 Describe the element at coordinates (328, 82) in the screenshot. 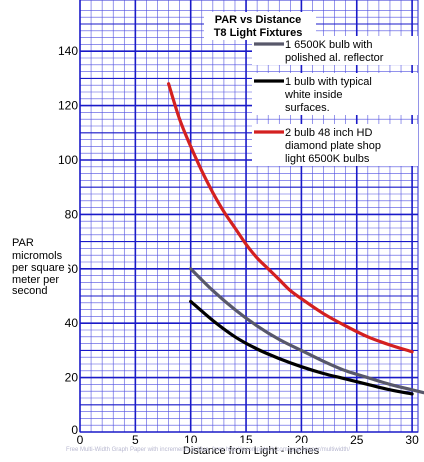

I see `legend-label: 1 bulb with typical` at that location.